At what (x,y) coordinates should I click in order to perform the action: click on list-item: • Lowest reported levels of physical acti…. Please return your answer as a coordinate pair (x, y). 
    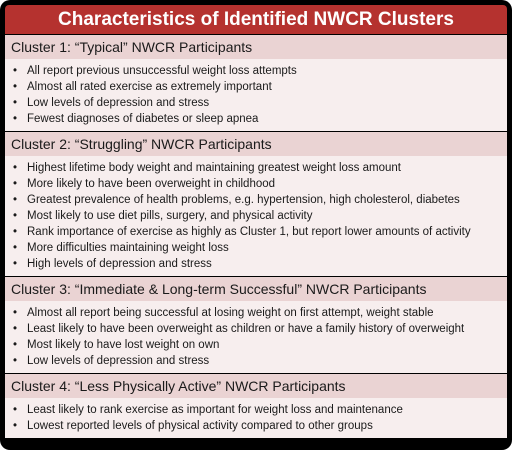
    Looking at the image, I should click on (257, 426).